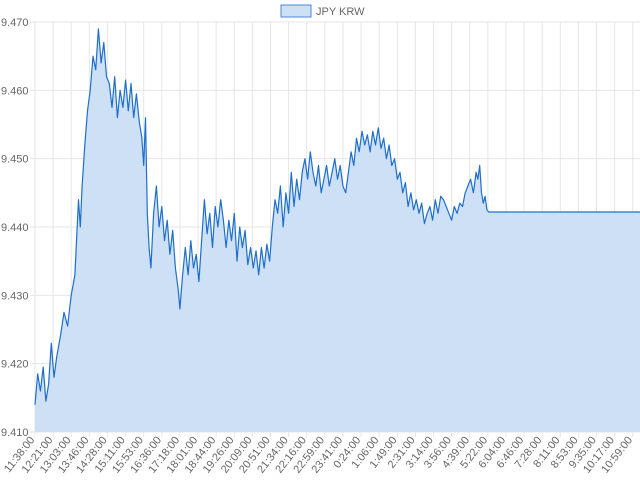  I want to click on y-tick-label: 9.450, so click(15, 160).